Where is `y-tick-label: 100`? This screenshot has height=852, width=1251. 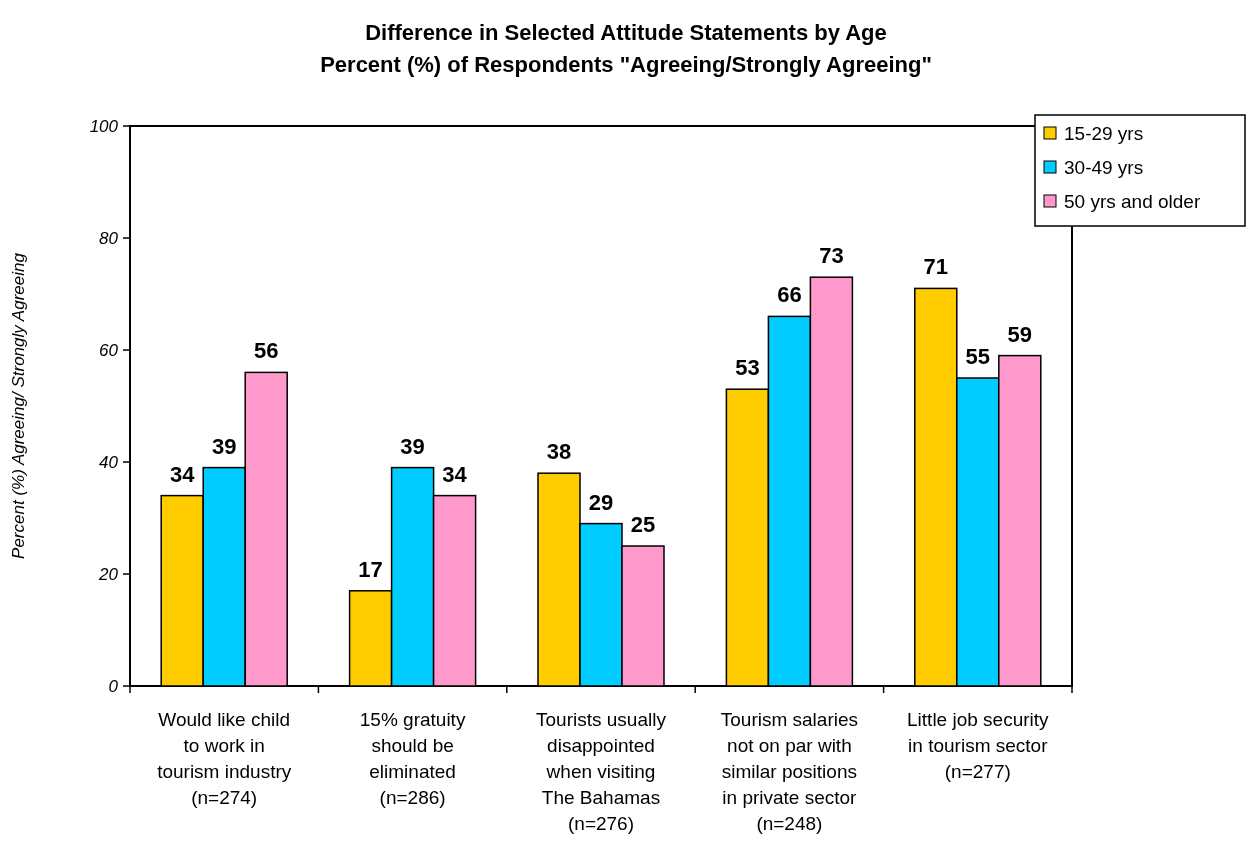
y-tick-label: 100 is located at coordinates (104, 126).